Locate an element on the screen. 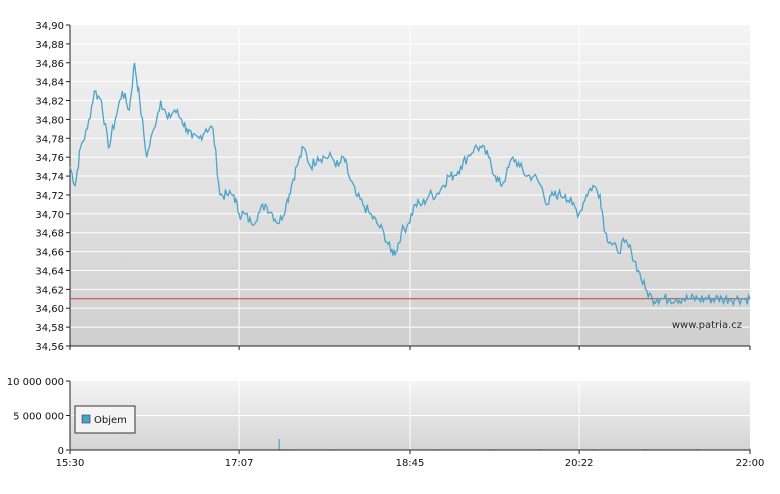 This screenshot has height=494, width=780. legend: Objem is located at coordinates (105, 419).